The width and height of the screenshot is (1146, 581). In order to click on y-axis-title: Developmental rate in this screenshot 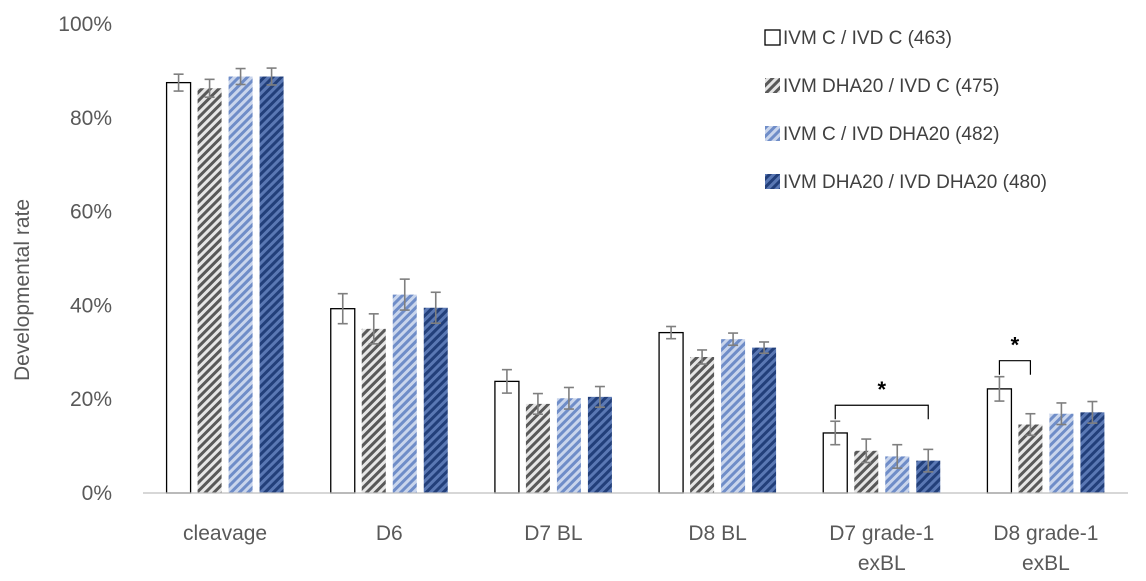, I will do `click(22, 290)`.